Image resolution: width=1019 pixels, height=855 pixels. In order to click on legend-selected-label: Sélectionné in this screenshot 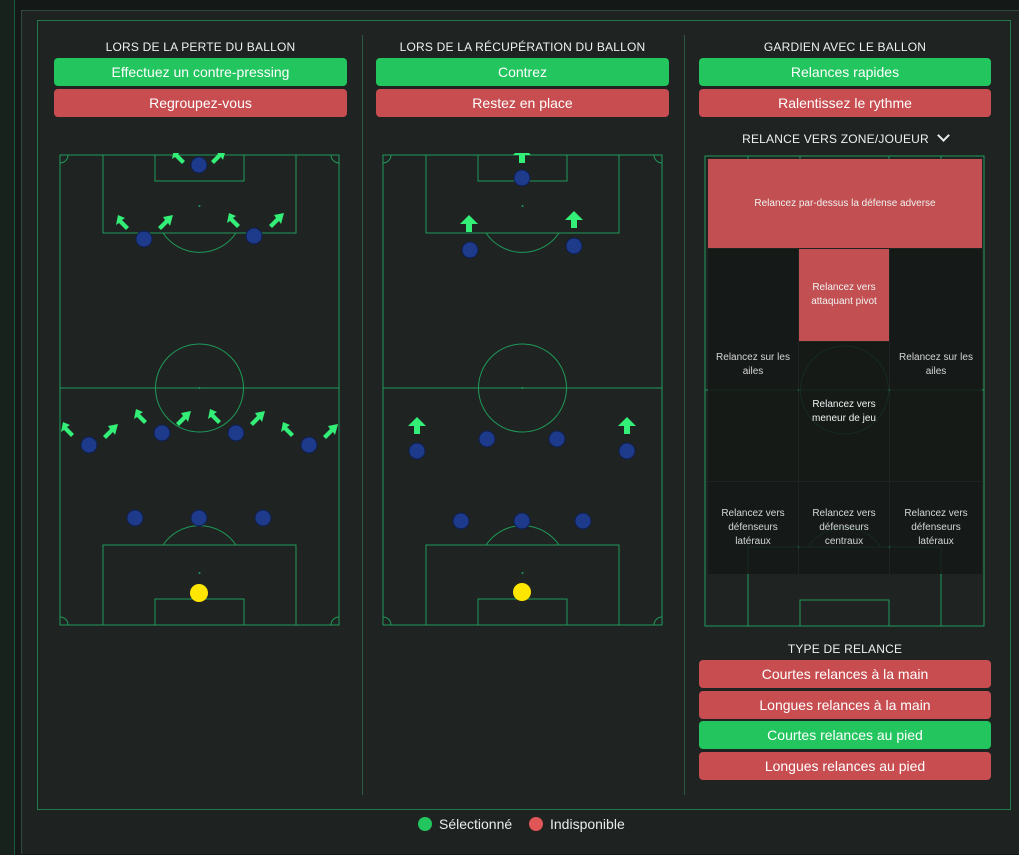, I will do `click(476, 824)`.